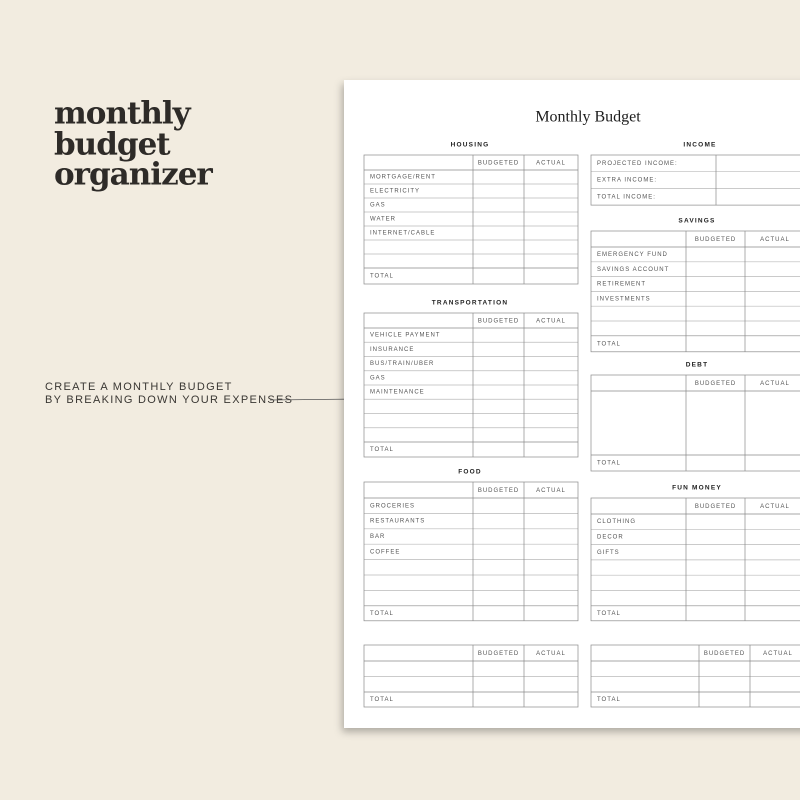  What do you see at coordinates (627, 181) in the screenshot?
I see `row-label: EXTRA INCOME:` at bounding box center [627, 181].